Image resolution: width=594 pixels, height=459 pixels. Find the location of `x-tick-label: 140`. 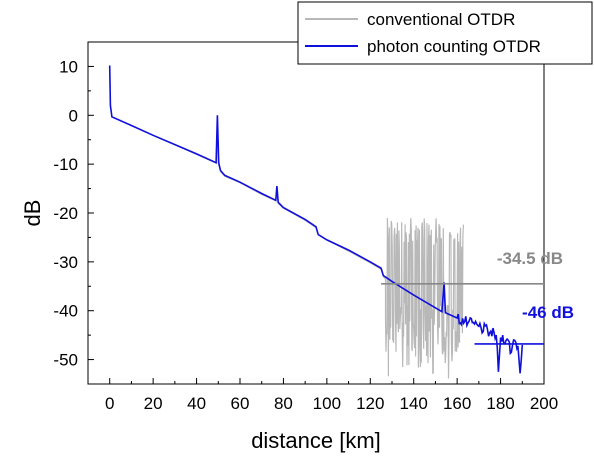

x-tick-label: 140 is located at coordinates (414, 403).